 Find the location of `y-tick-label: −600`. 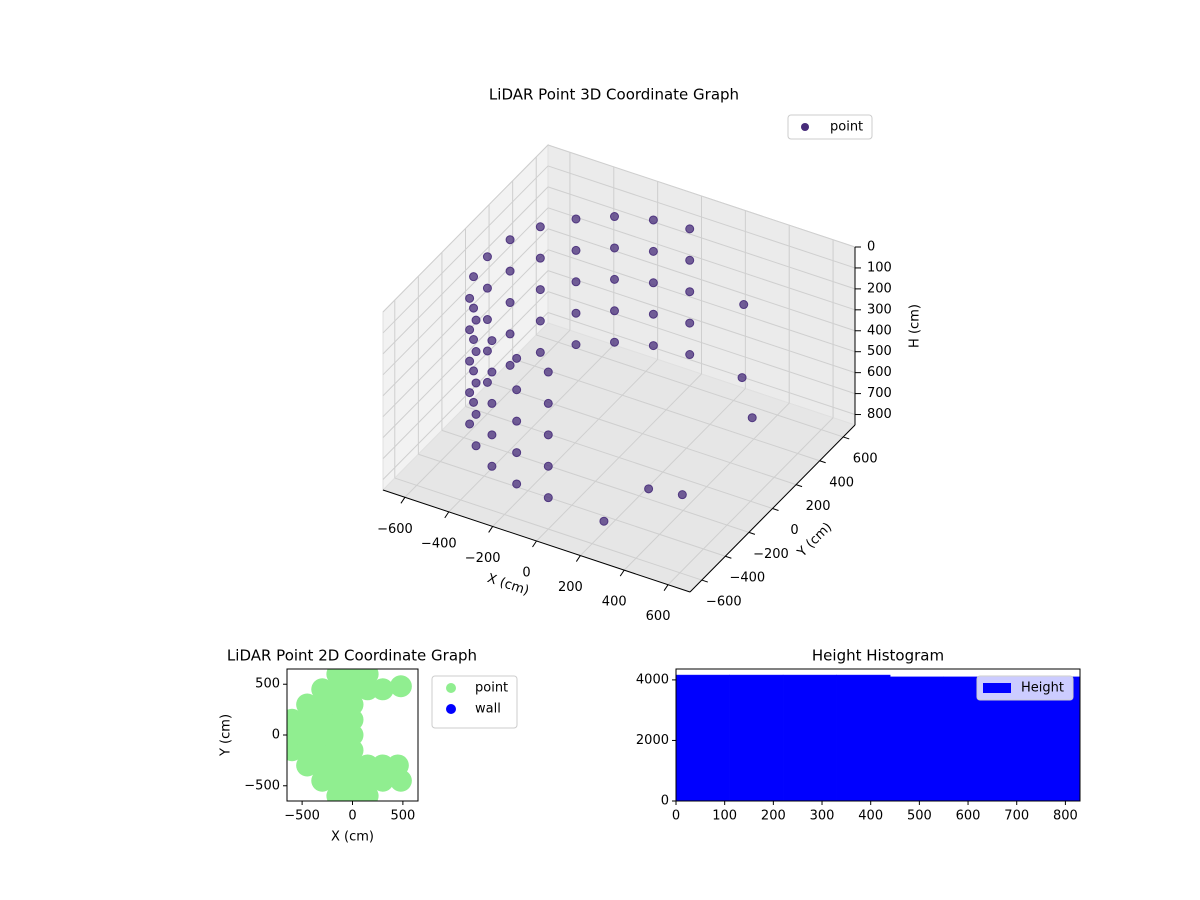

y-tick-label: −600 is located at coordinates (724, 602).